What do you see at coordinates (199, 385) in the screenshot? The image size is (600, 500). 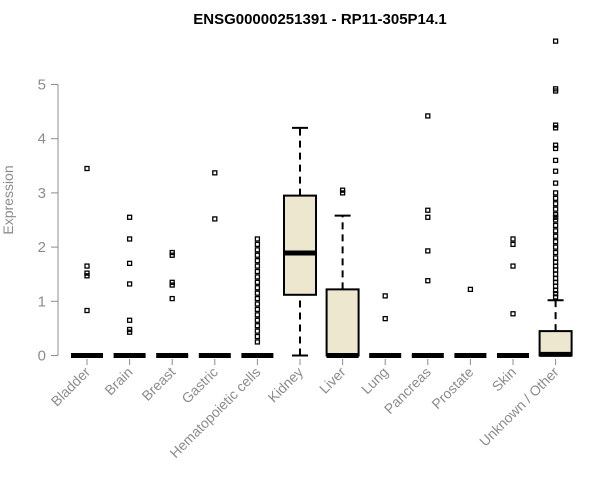 I see `x-tick-label: Gastric` at bounding box center [199, 385].